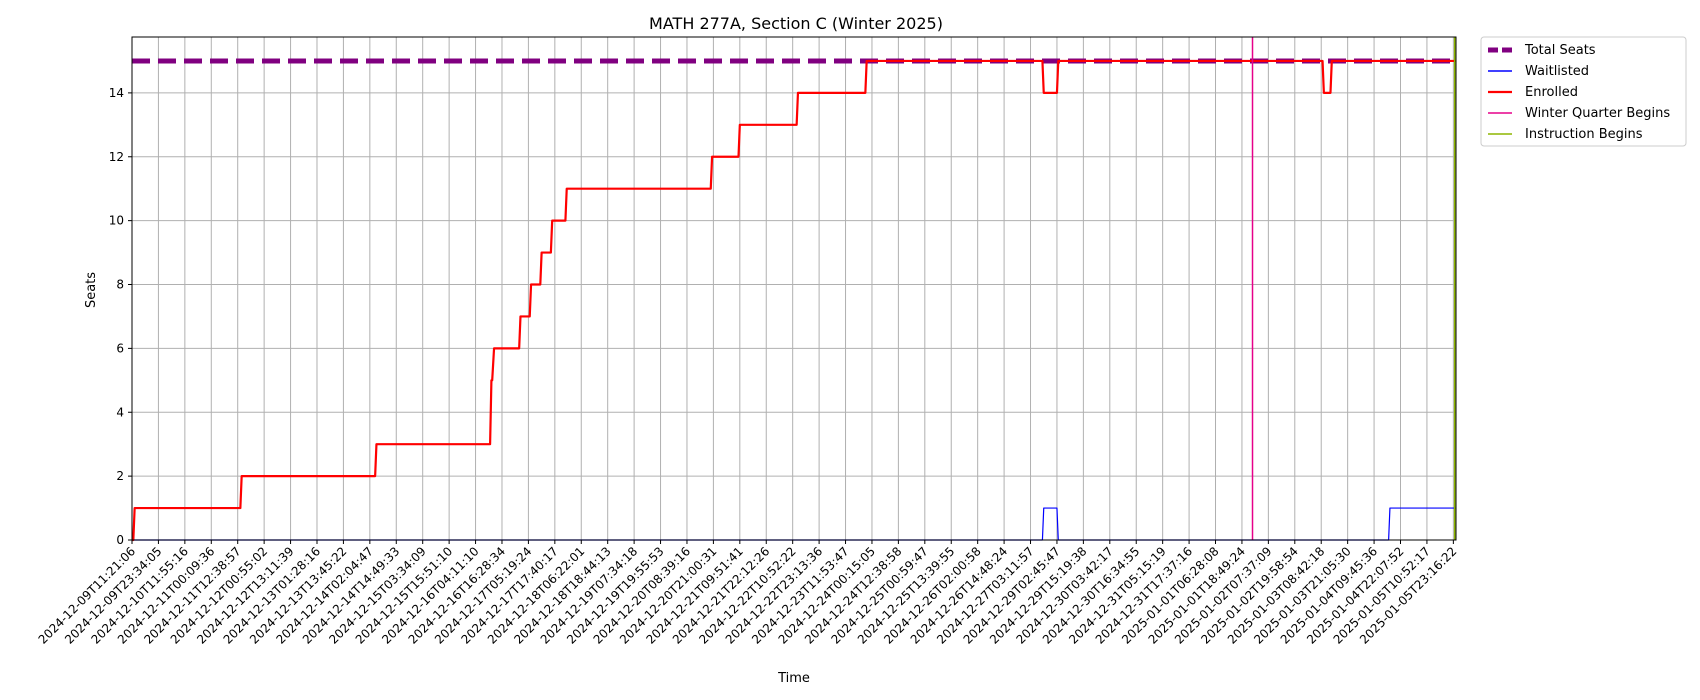 The image size is (1700, 700). What do you see at coordinates (120, 316) in the screenshot?
I see `y-axis: 0 2 4 6 8 10 12 14` at bounding box center [120, 316].